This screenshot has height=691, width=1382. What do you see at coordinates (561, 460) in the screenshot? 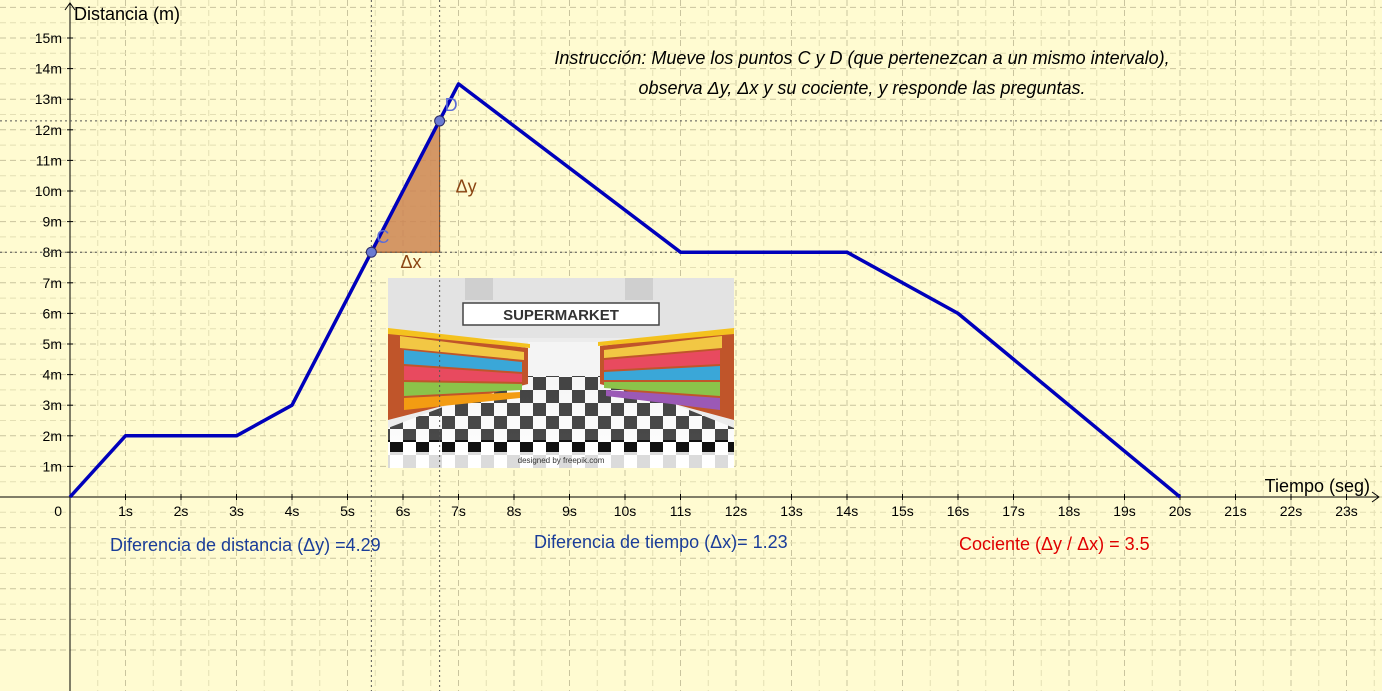
I see `image-credit: designed by freepik.com` at bounding box center [561, 460].